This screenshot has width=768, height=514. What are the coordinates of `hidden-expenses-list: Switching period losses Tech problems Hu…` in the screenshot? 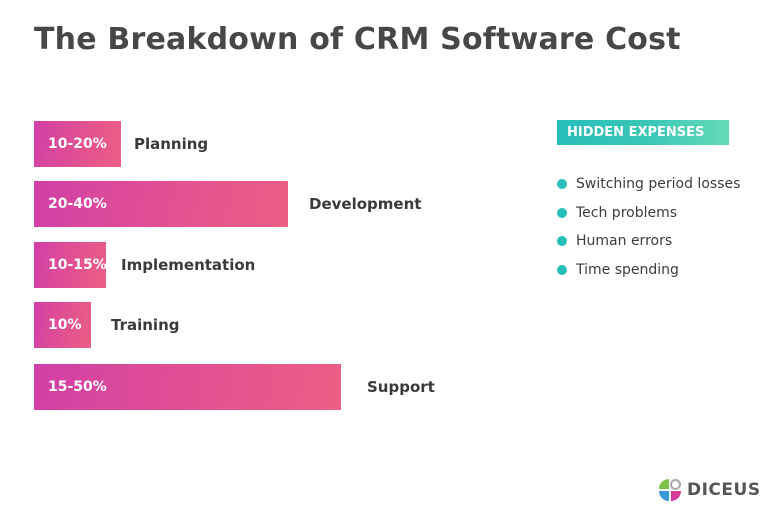 It's located at (648, 227).